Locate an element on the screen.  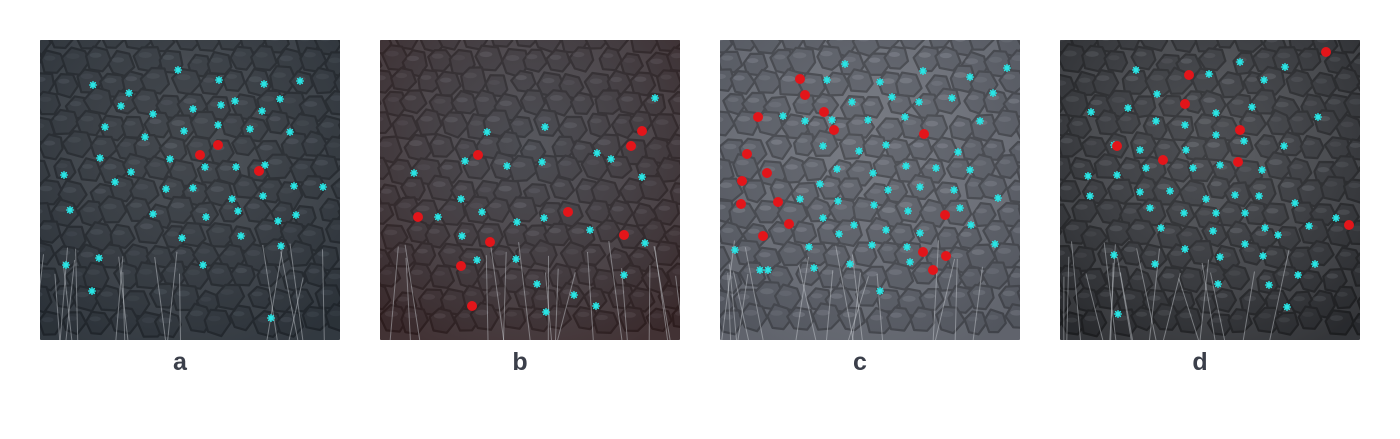
panel-label-d: d is located at coordinates (1200, 362).